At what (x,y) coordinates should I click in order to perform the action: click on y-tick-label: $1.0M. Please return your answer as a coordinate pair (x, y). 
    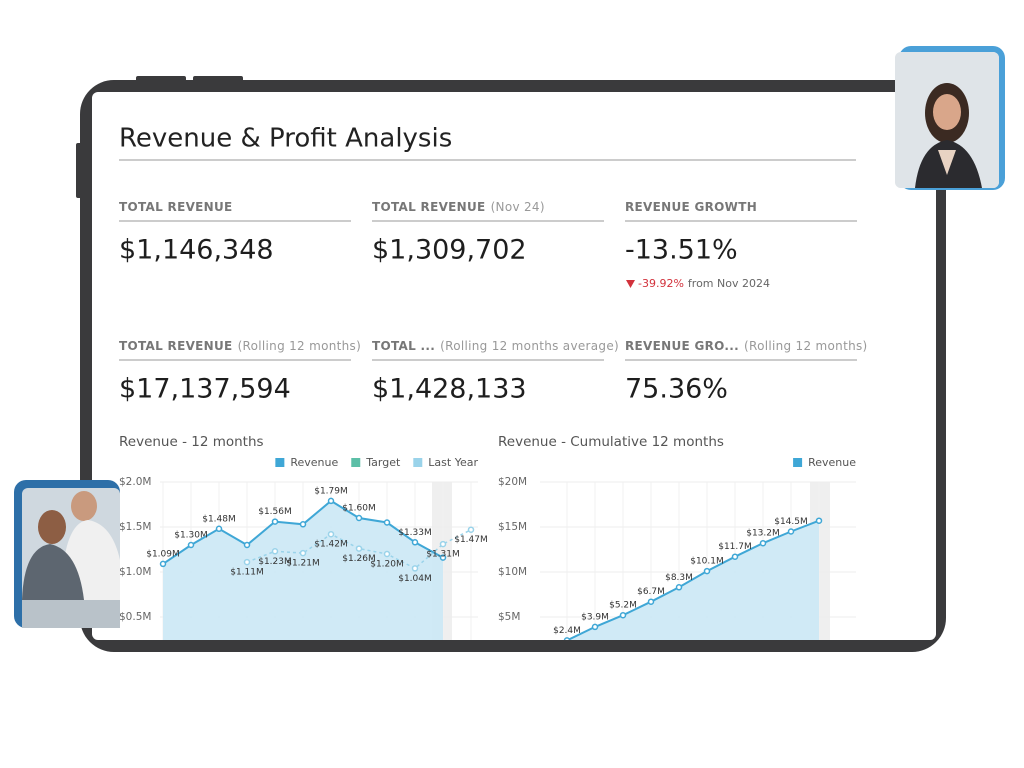
    Looking at the image, I should click on (135, 572).